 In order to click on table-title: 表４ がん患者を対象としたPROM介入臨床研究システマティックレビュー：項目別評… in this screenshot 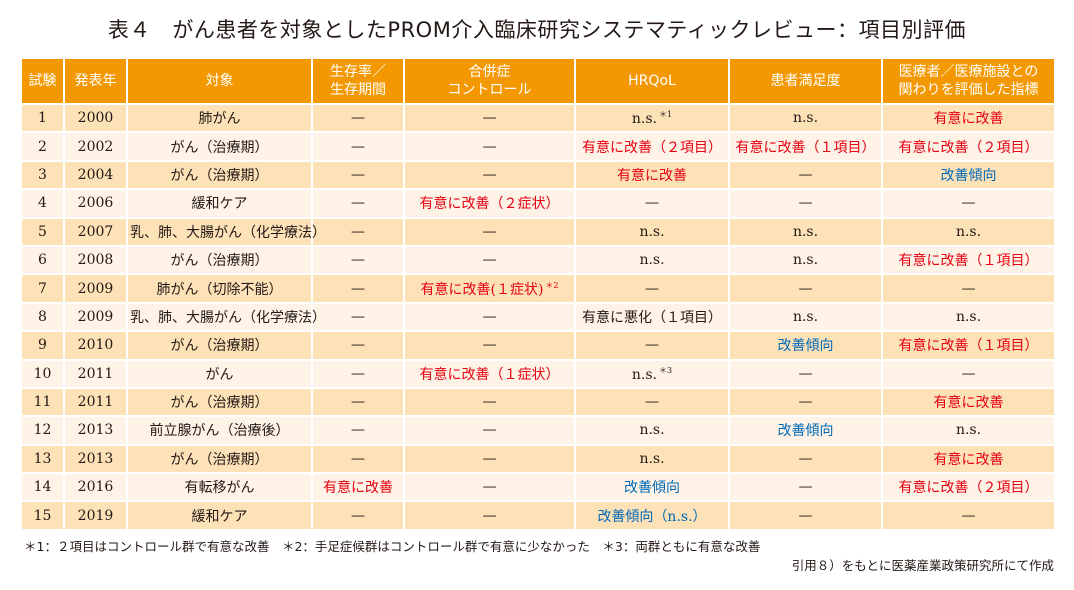, I will do `click(537, 30)`.